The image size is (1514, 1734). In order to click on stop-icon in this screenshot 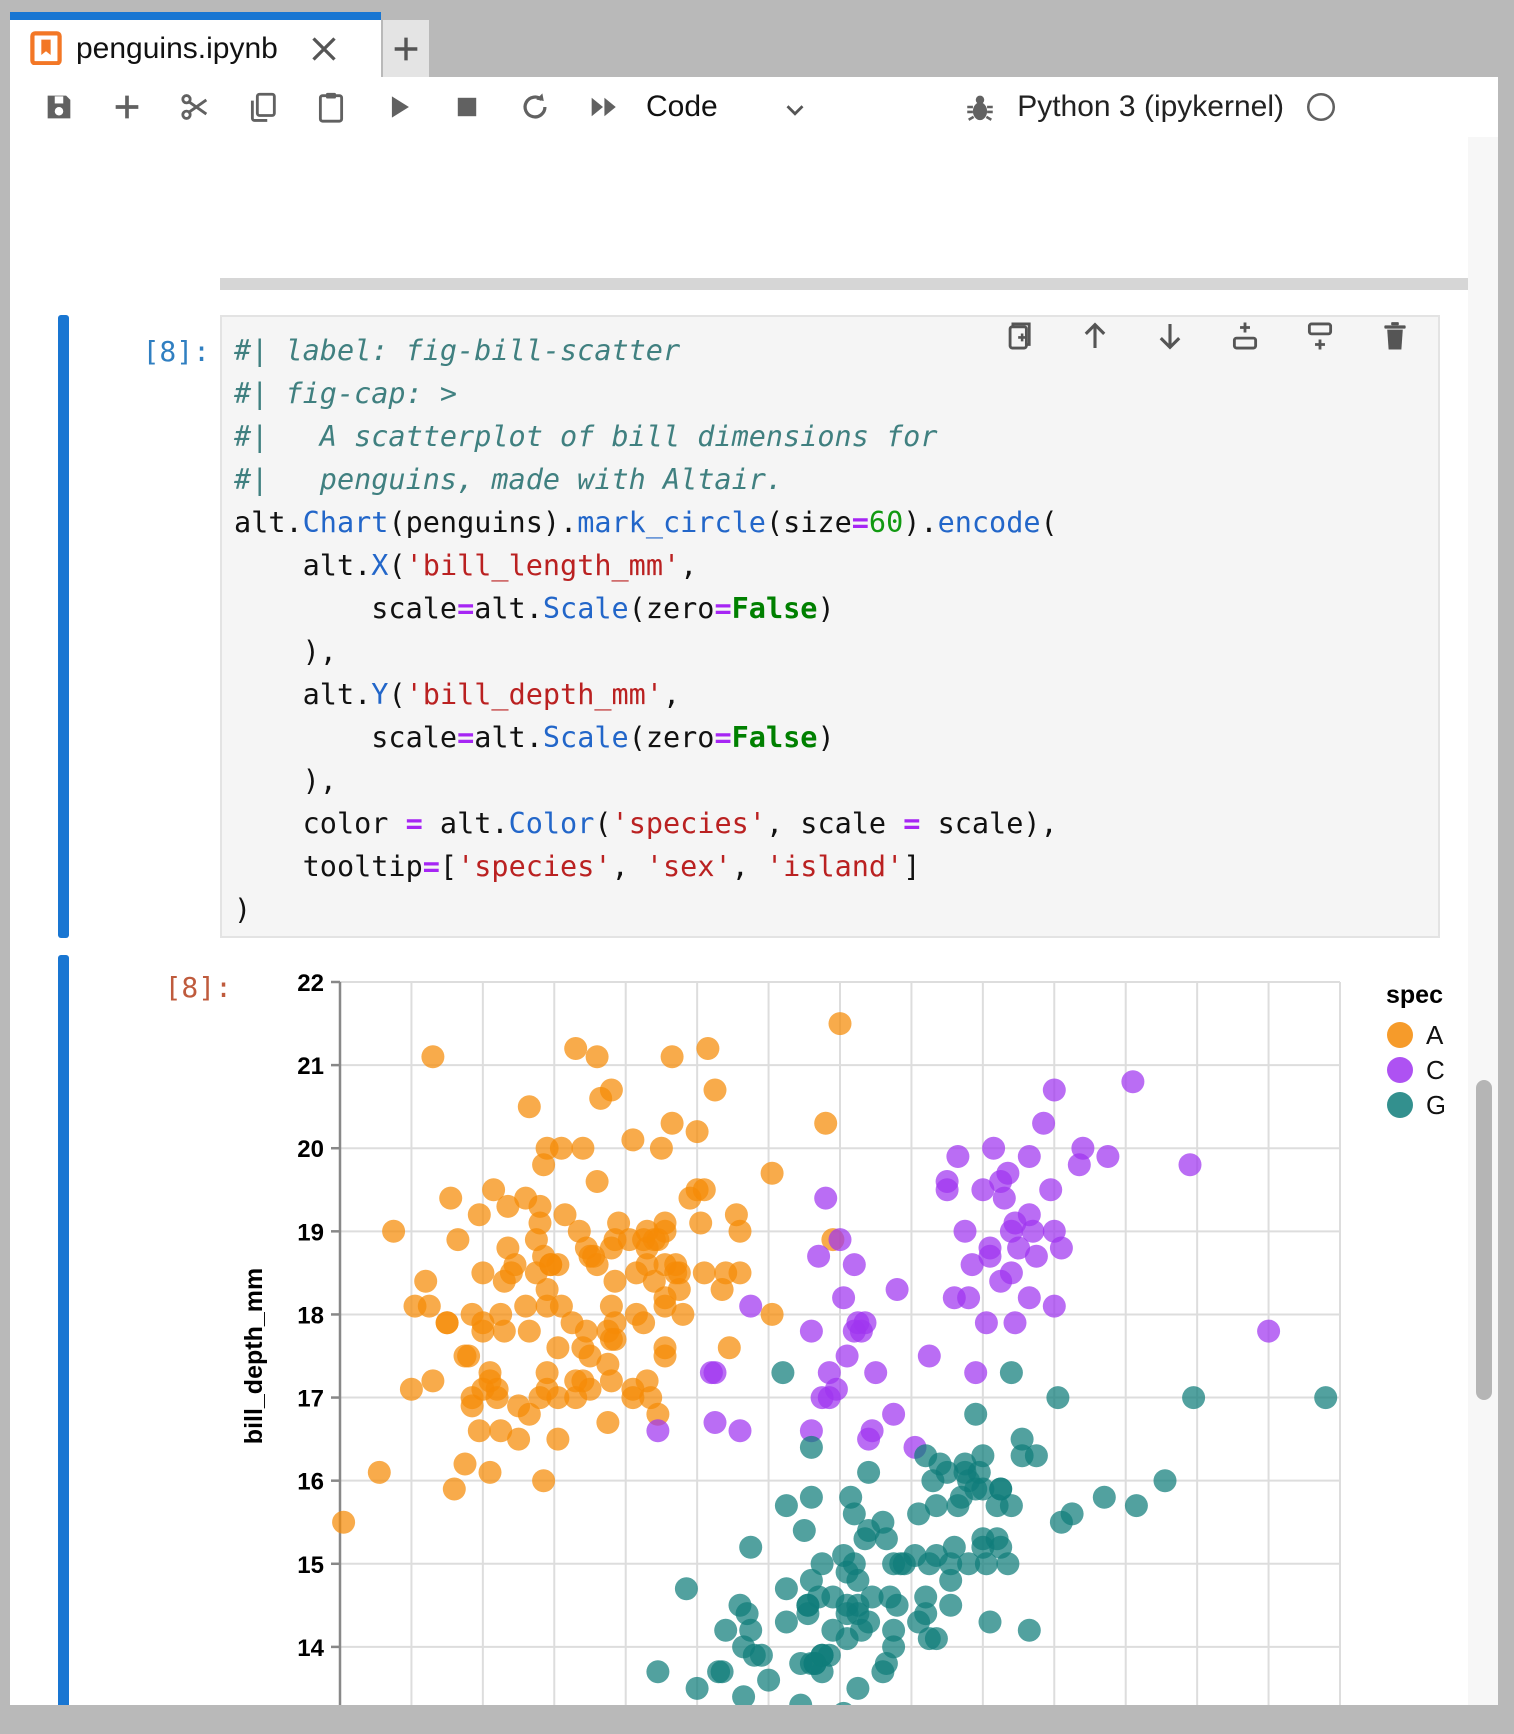, I will do `click(467, 107)`.